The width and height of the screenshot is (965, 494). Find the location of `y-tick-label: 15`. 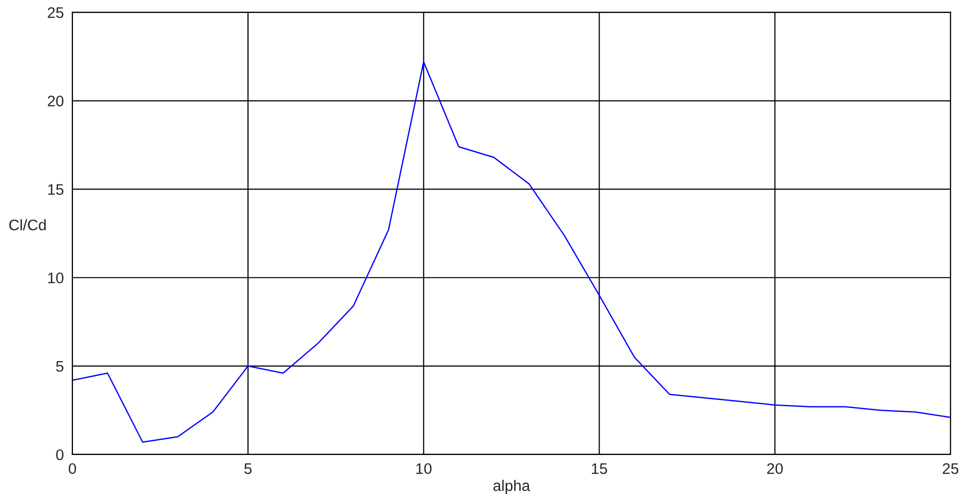

y-tick-label: 15 is located at coordinates (56, 189).